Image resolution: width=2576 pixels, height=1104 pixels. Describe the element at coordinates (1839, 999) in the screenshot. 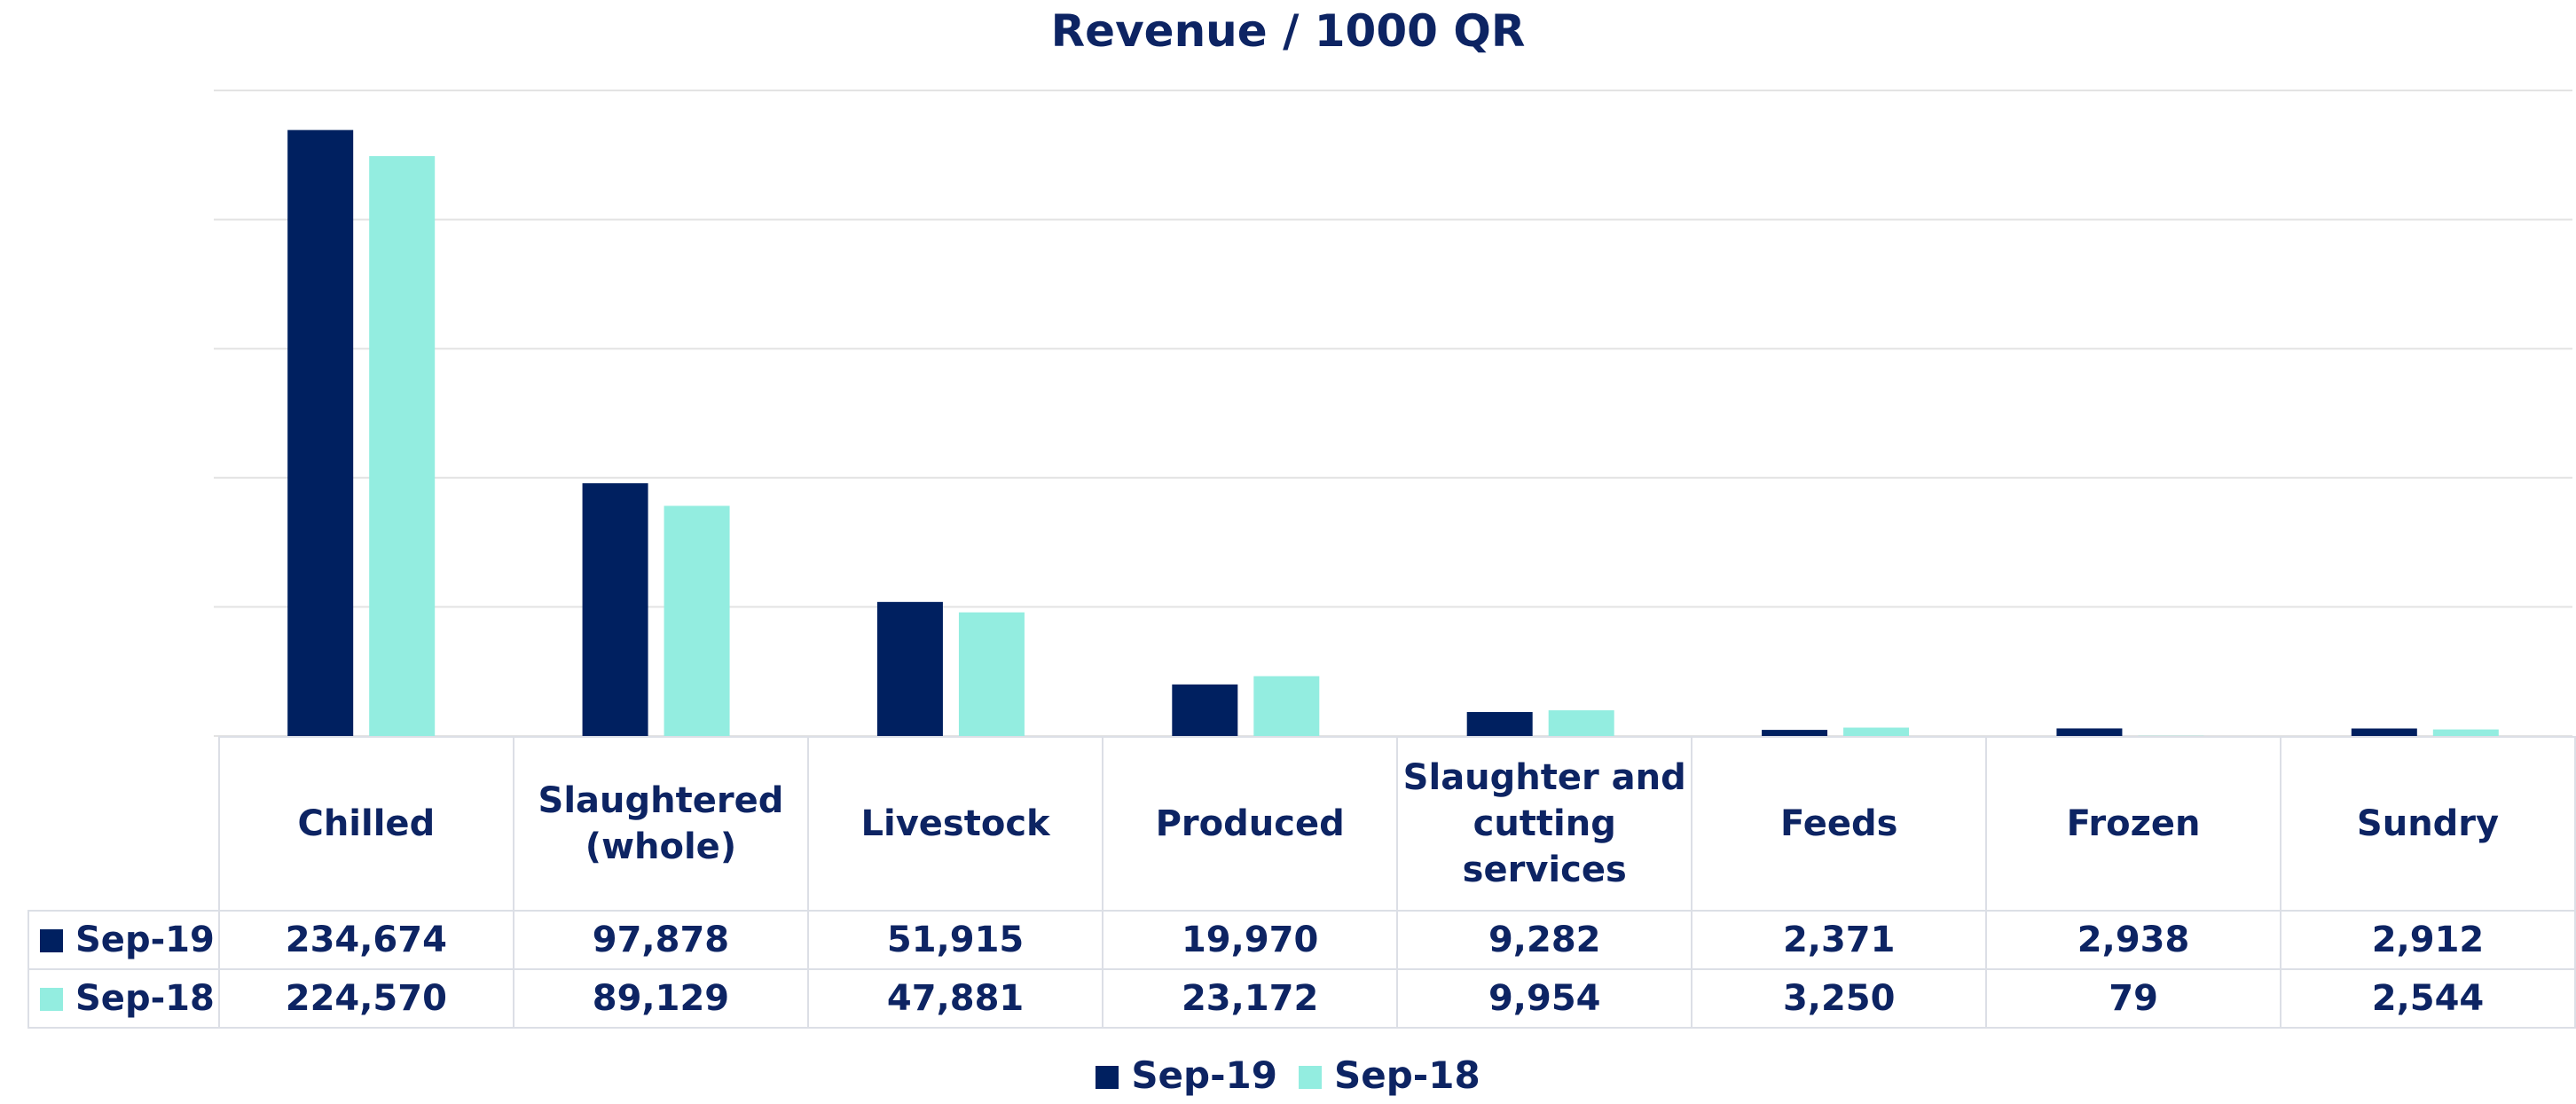

I see `data-label: 3,250` at that location.